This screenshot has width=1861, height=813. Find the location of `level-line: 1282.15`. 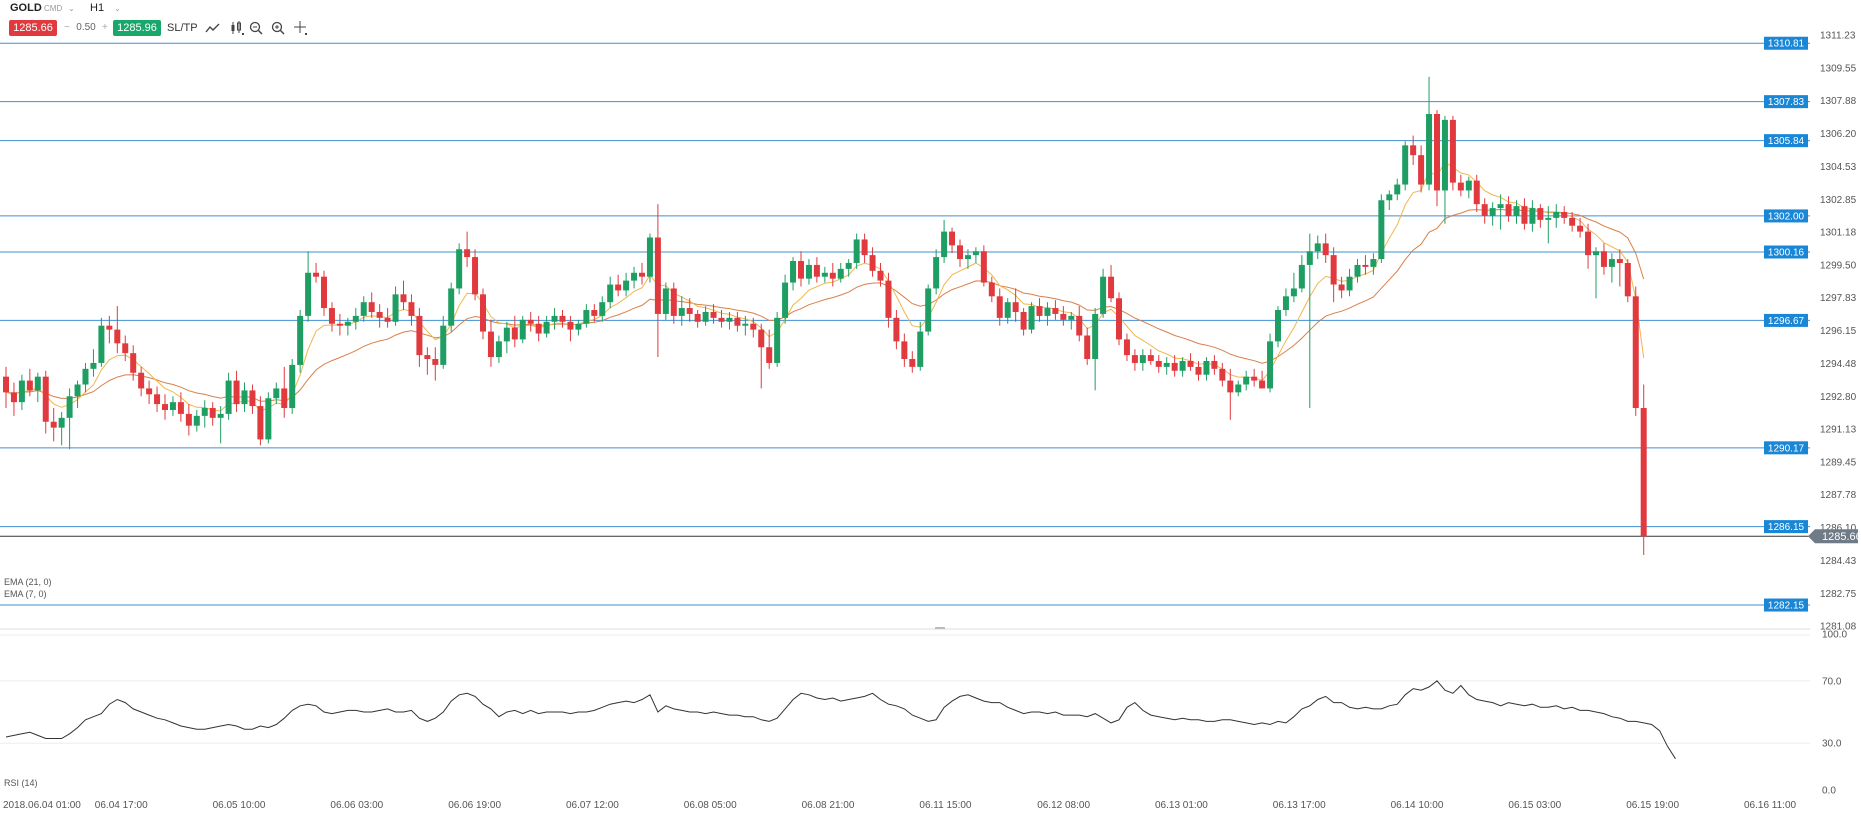

level-line: 1282.15 is located at coordinates (905, 605).